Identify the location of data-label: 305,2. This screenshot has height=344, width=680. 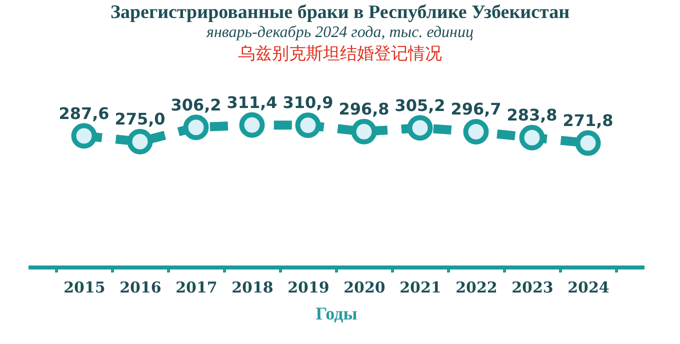
(420, 105).